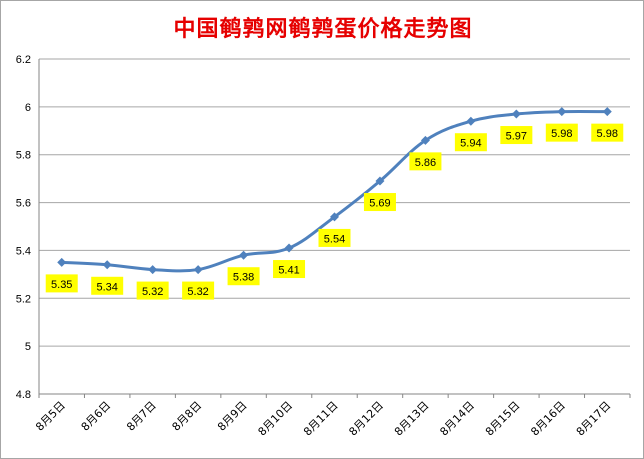 Image resolution: width=644 pixels, height=459 pixels. Describe the element at coordinates (23, 156) in the screenshot. I see `y-tick-label: 5.8` at that location.